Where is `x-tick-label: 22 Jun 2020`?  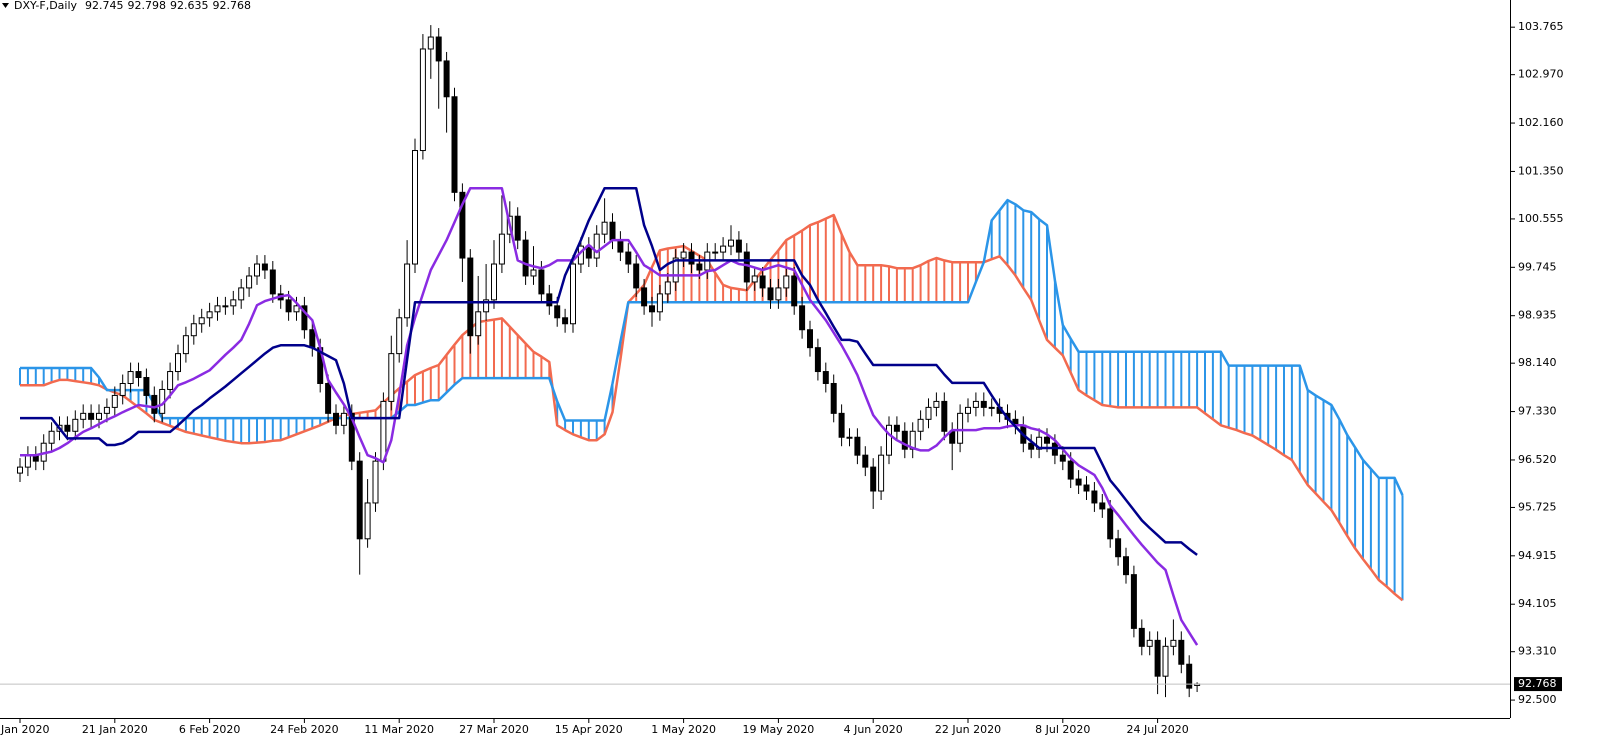 x-tick-label: 22 Jun 2020 is located at coordinates (968, 729).